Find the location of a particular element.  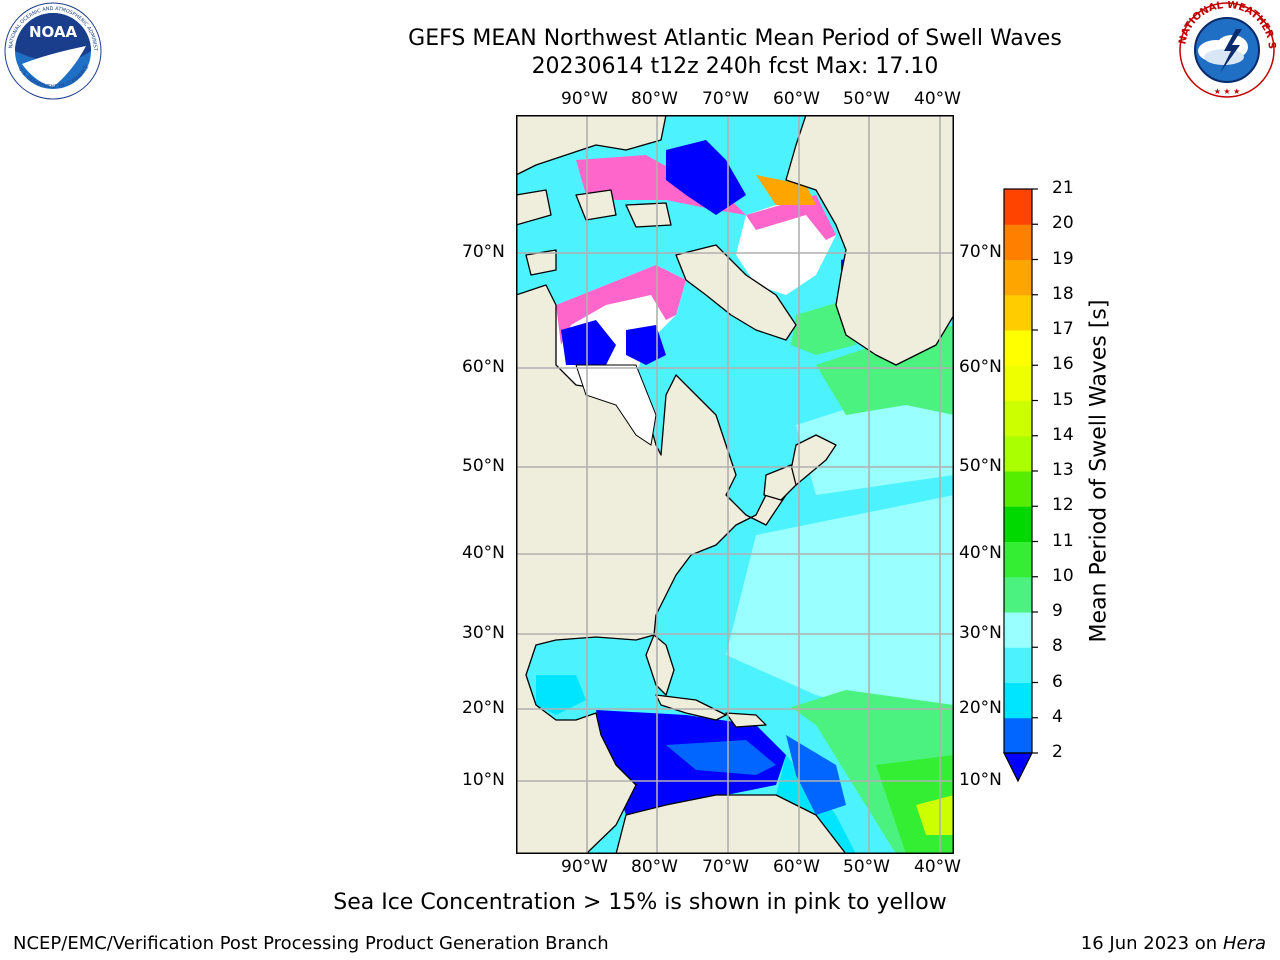

lat-label-left: 40°N is located at coordinates (483, 553).